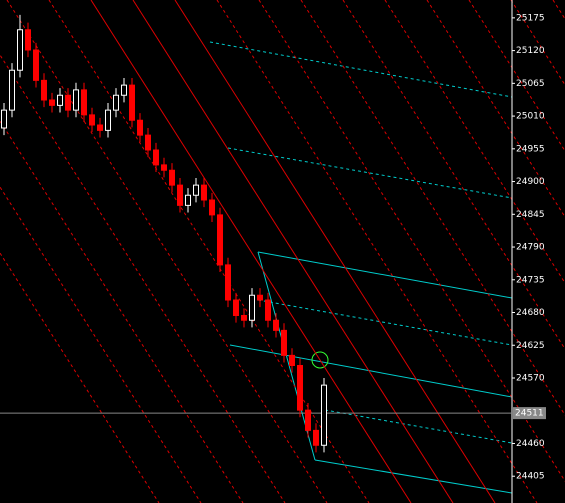 The image size is (565, 503). Describe the element at coordinates (530, 313) in the screenshot. I see `y-tick-label: 24680` at that location.